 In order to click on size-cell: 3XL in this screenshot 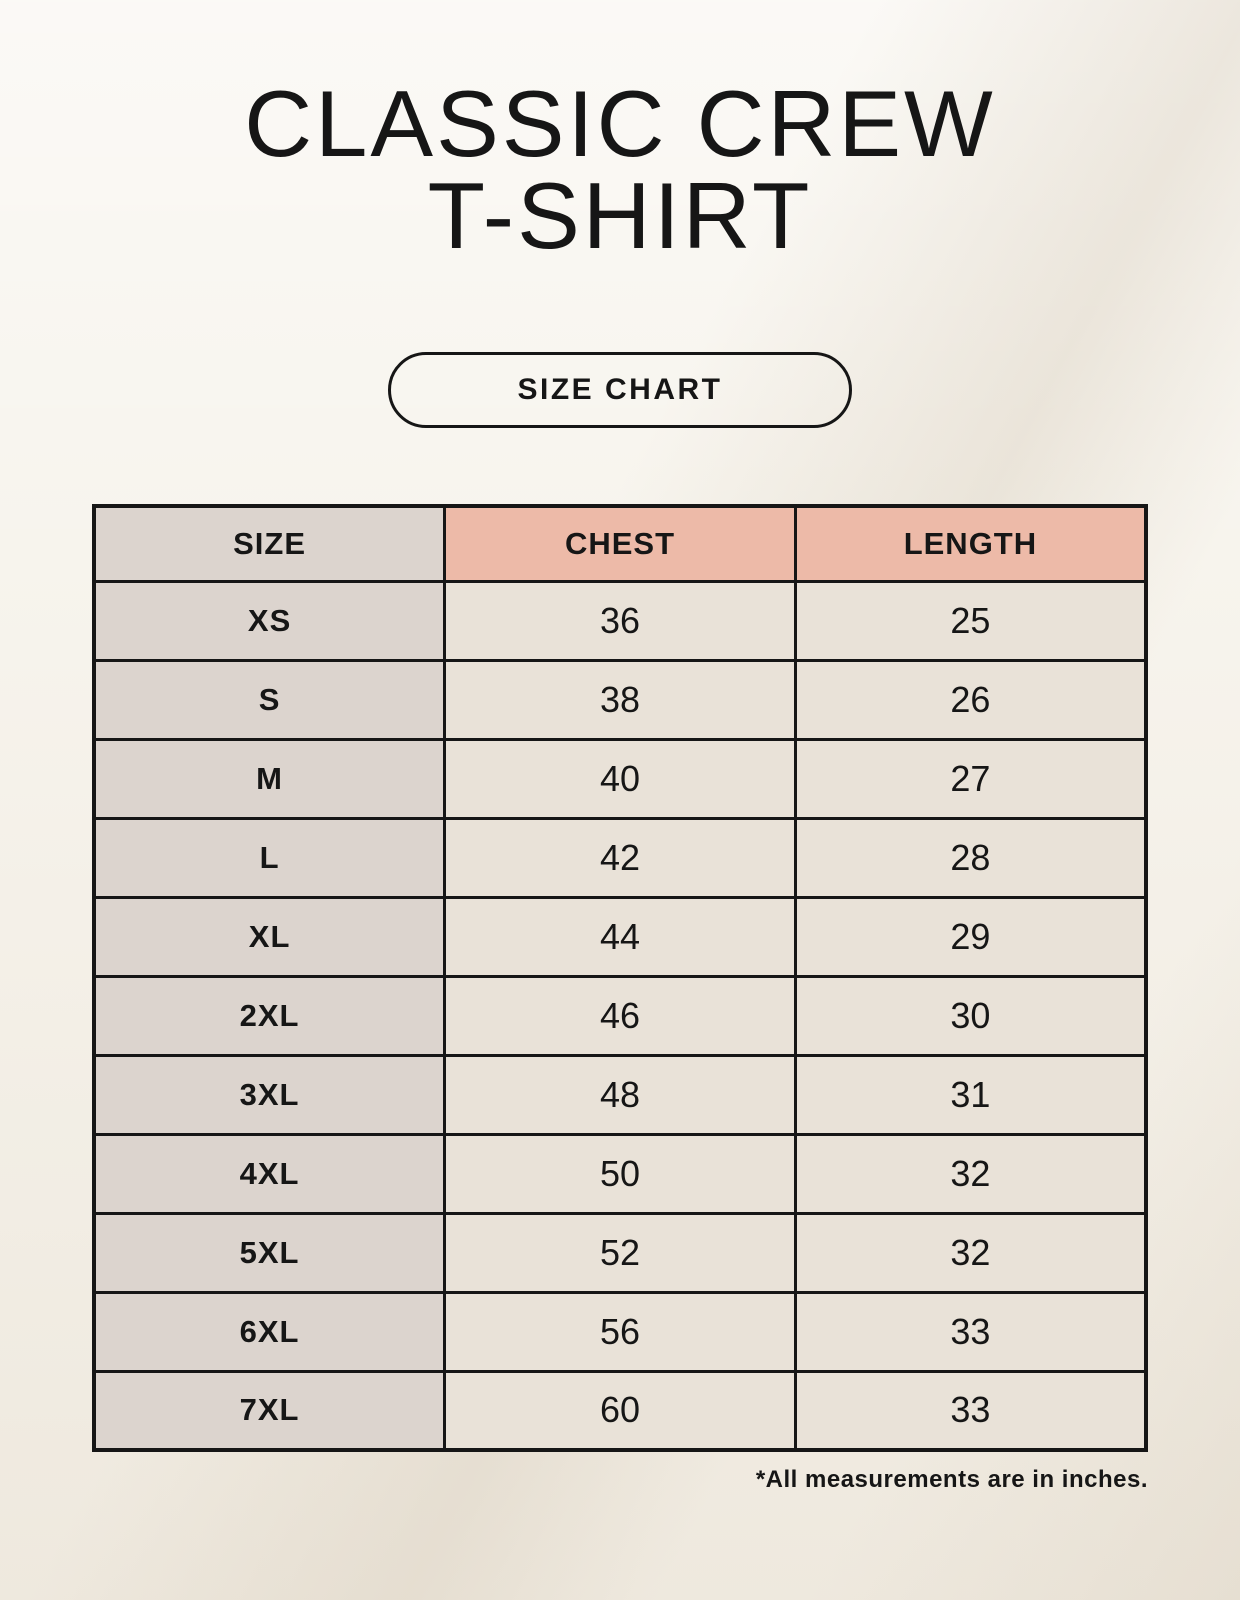, I will do `click(269, 1094)`.